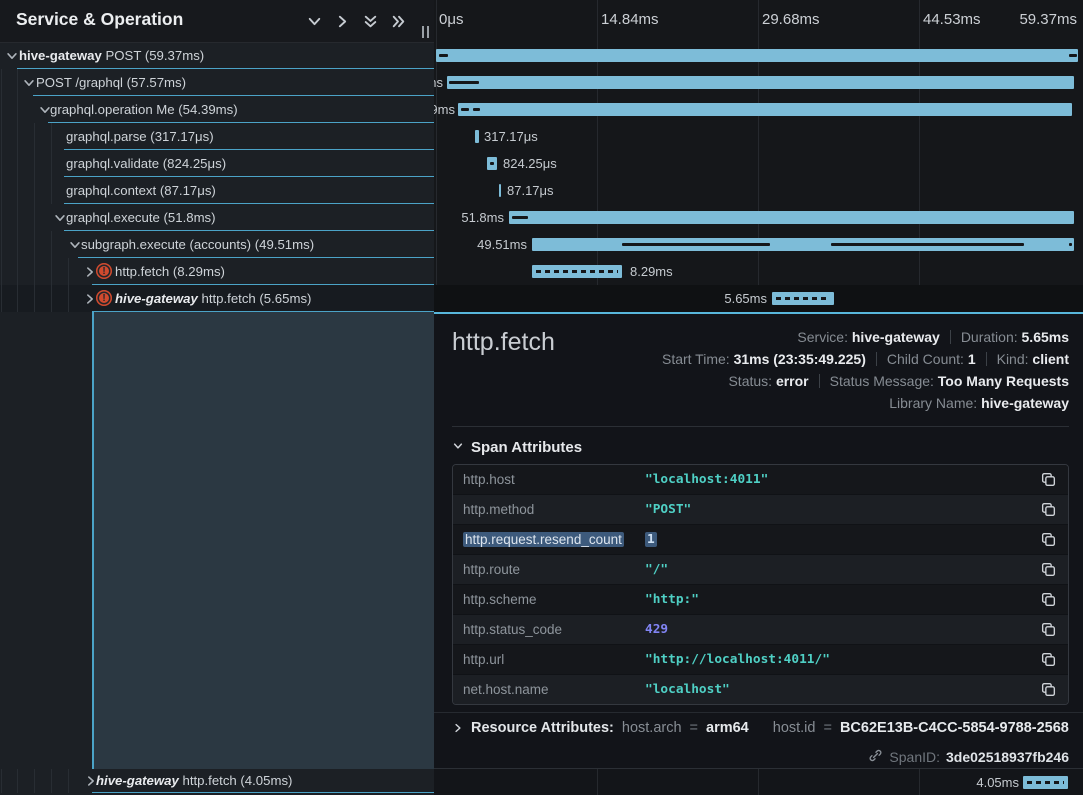 This screenshot has height=795, width=1083. Describe the element at coordinates (146, 163) in the screenshot. I see `tree-row-label: graphql.validate (824.25μs)` at that location.